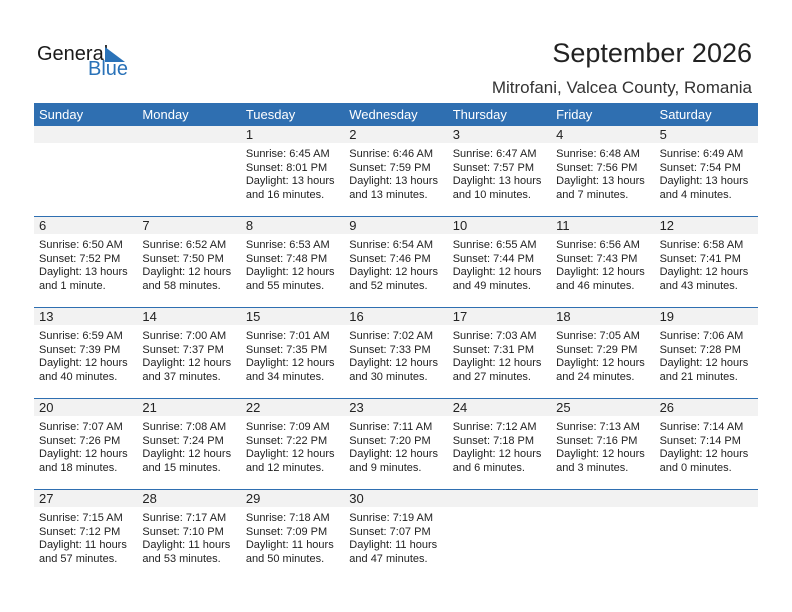  What do you see at coordinates (81, 518) in the screenshot?
I see `sun-info-line: Sunrise: 7:15 AM` at bounding box center [81, 518].